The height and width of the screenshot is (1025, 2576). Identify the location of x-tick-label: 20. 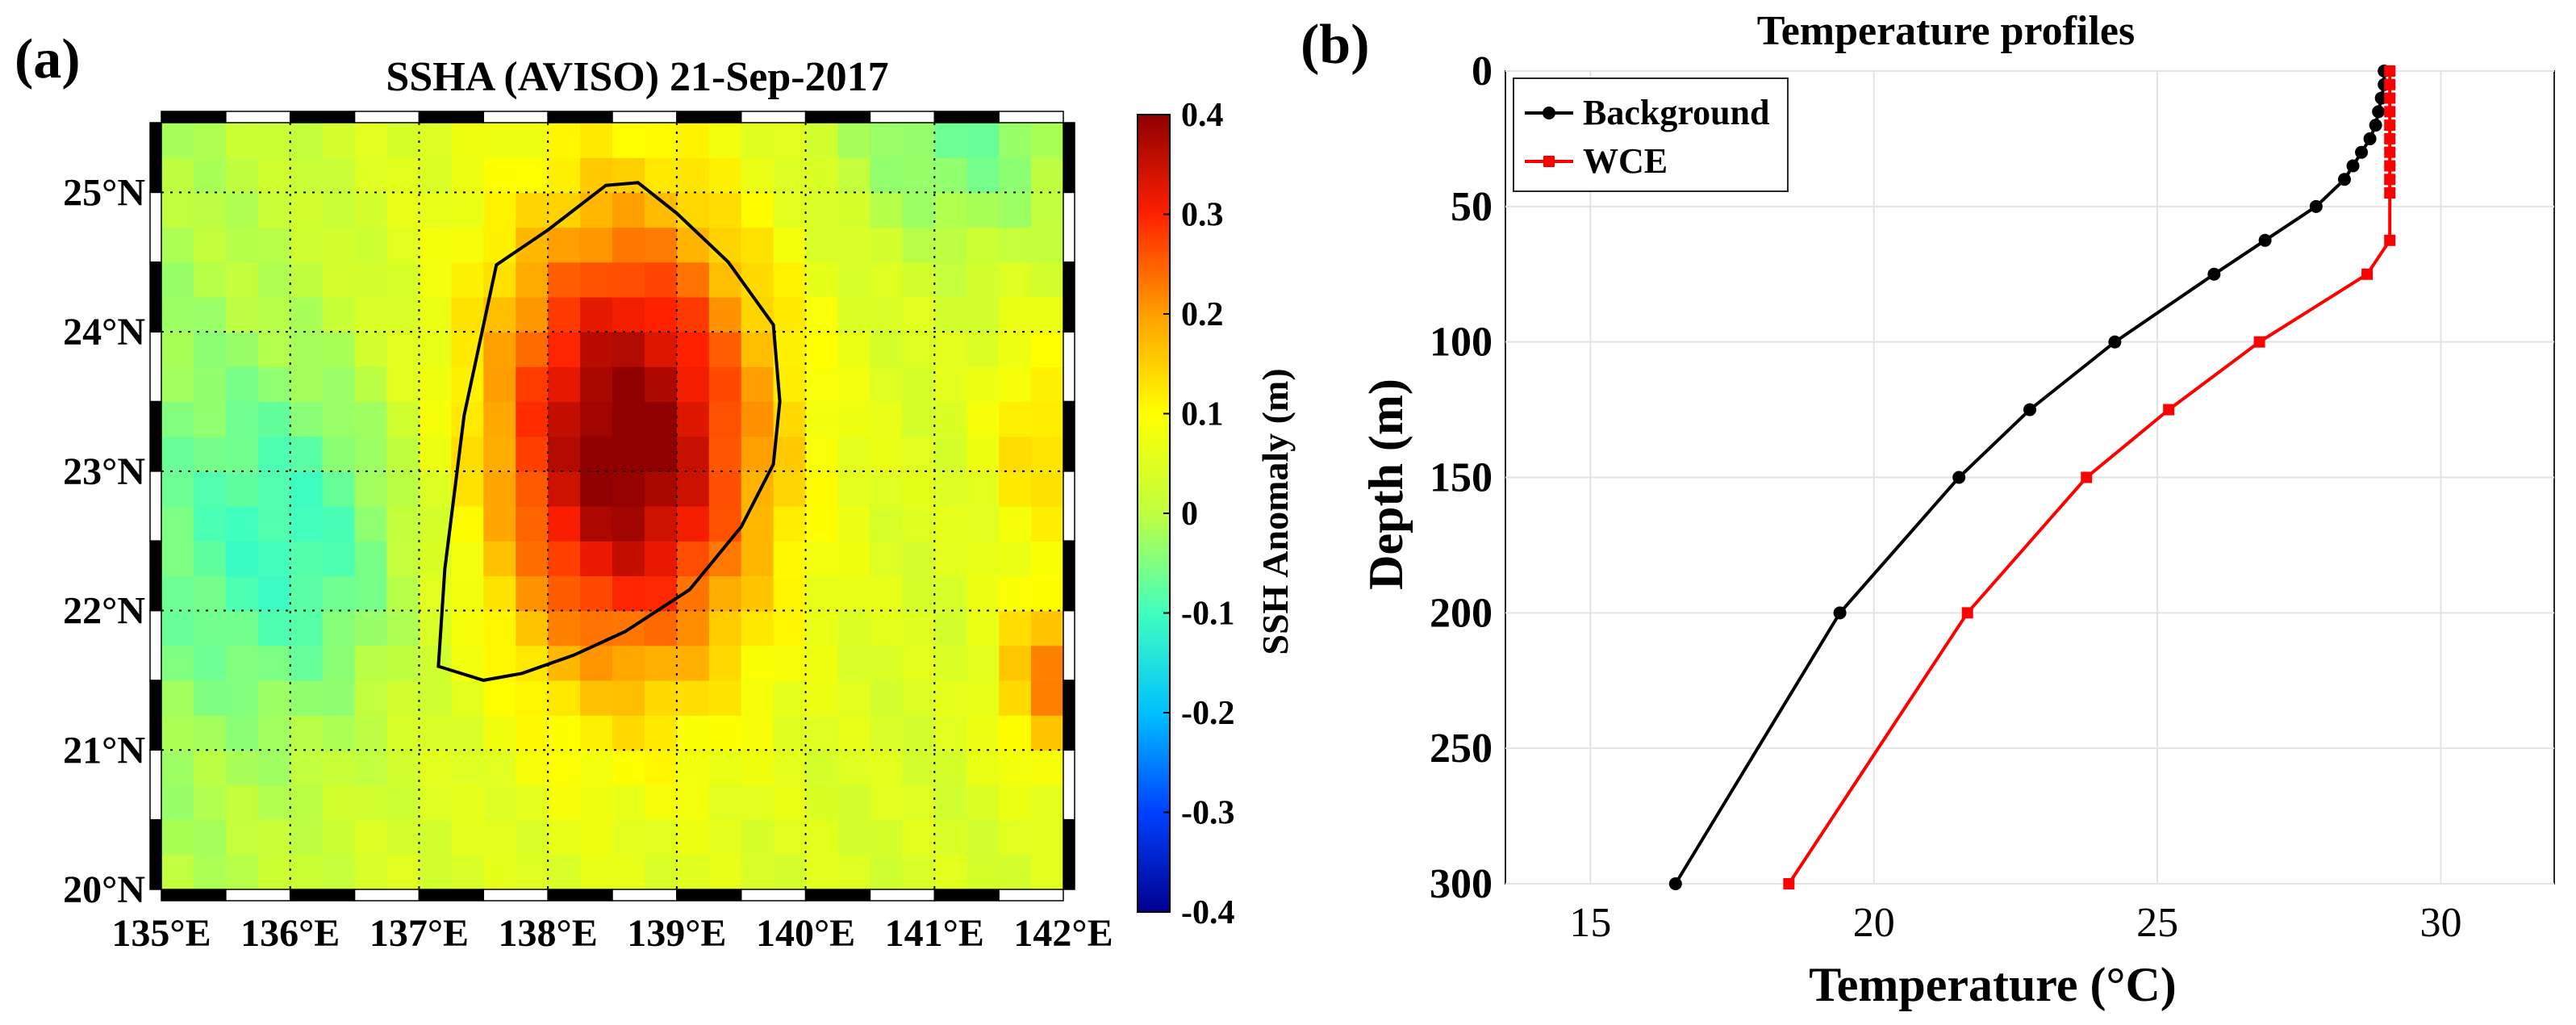
(1874, 923).